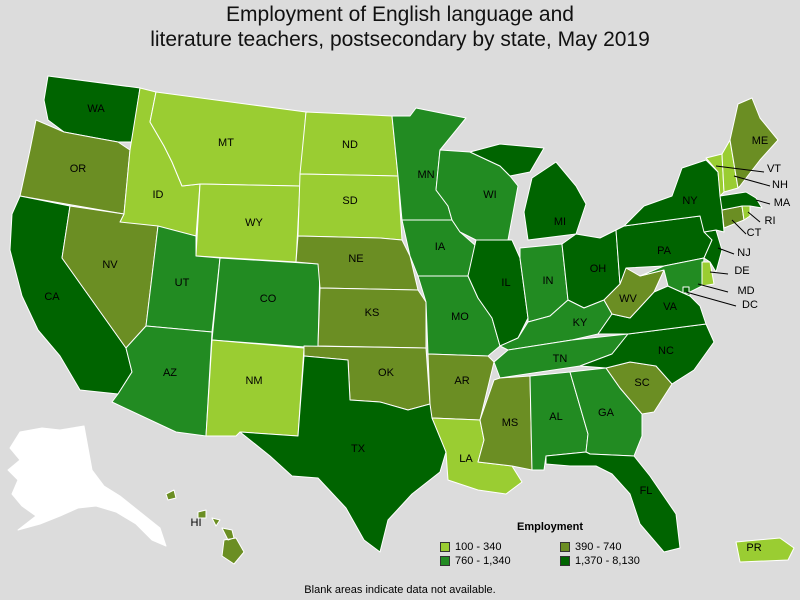 The image size is (800, 600). I want to click on state-label-ca: CA, so click(52, 297).